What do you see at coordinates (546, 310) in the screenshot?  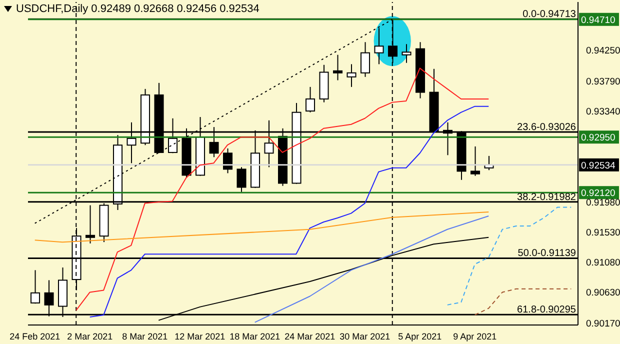 I see `annotation: 61.8-0.90295` at bounding box center [546, 310].